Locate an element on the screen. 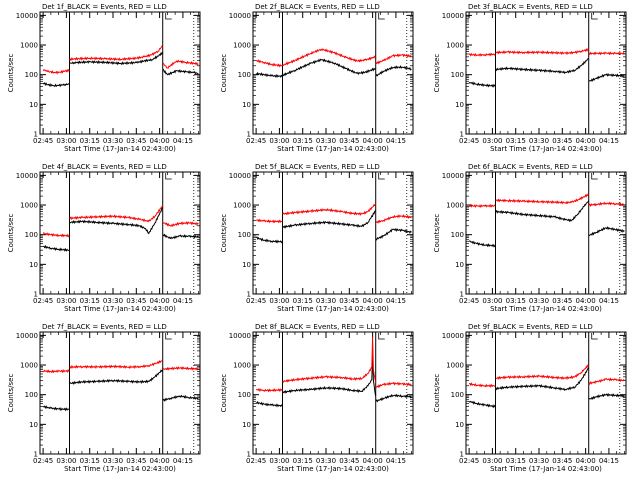  flag-marker is located at coordinates (594, 16).